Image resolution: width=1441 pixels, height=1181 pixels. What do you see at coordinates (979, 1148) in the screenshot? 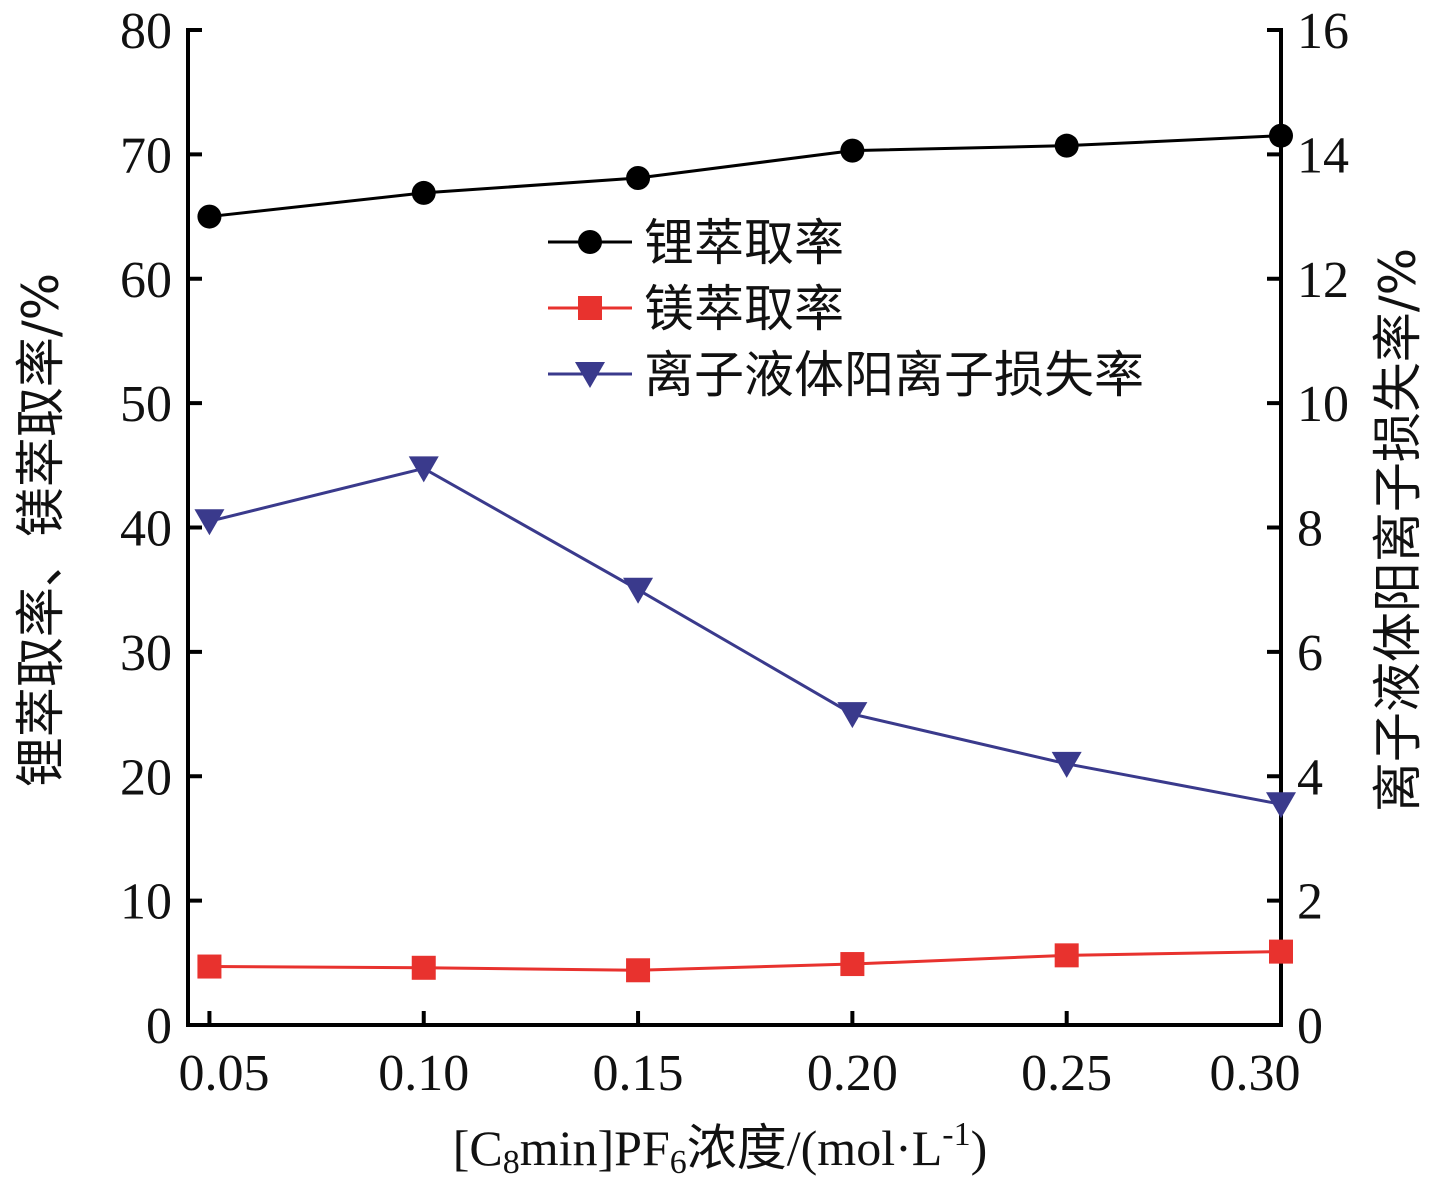
I see `x-axis-title-unit-close: )` at bounding box center [979, 1148].